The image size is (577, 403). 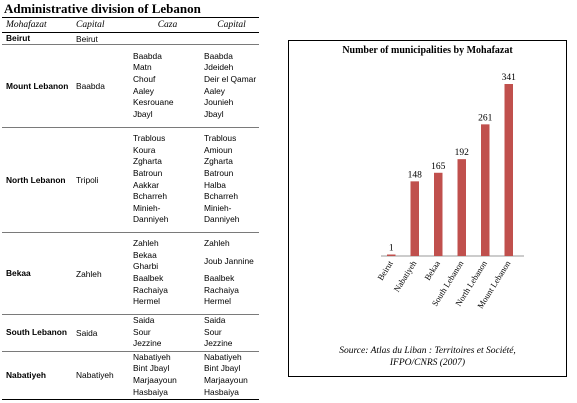 What do you see at coordinates (218, 343) in the screenshot?
I see `caza-capital-name: Jezzine` at bounding box center [218, 343].